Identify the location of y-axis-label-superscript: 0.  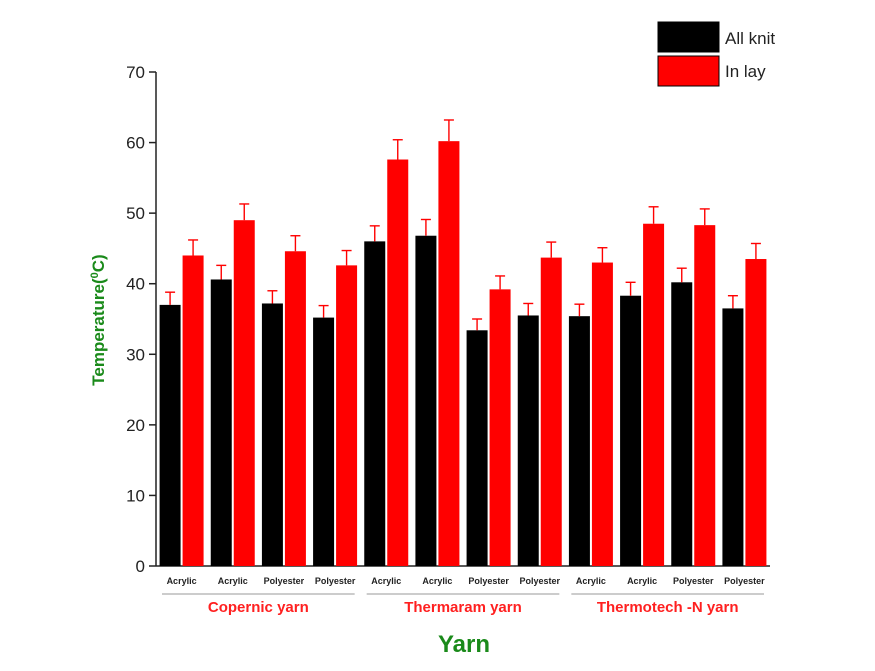
(95, 275).